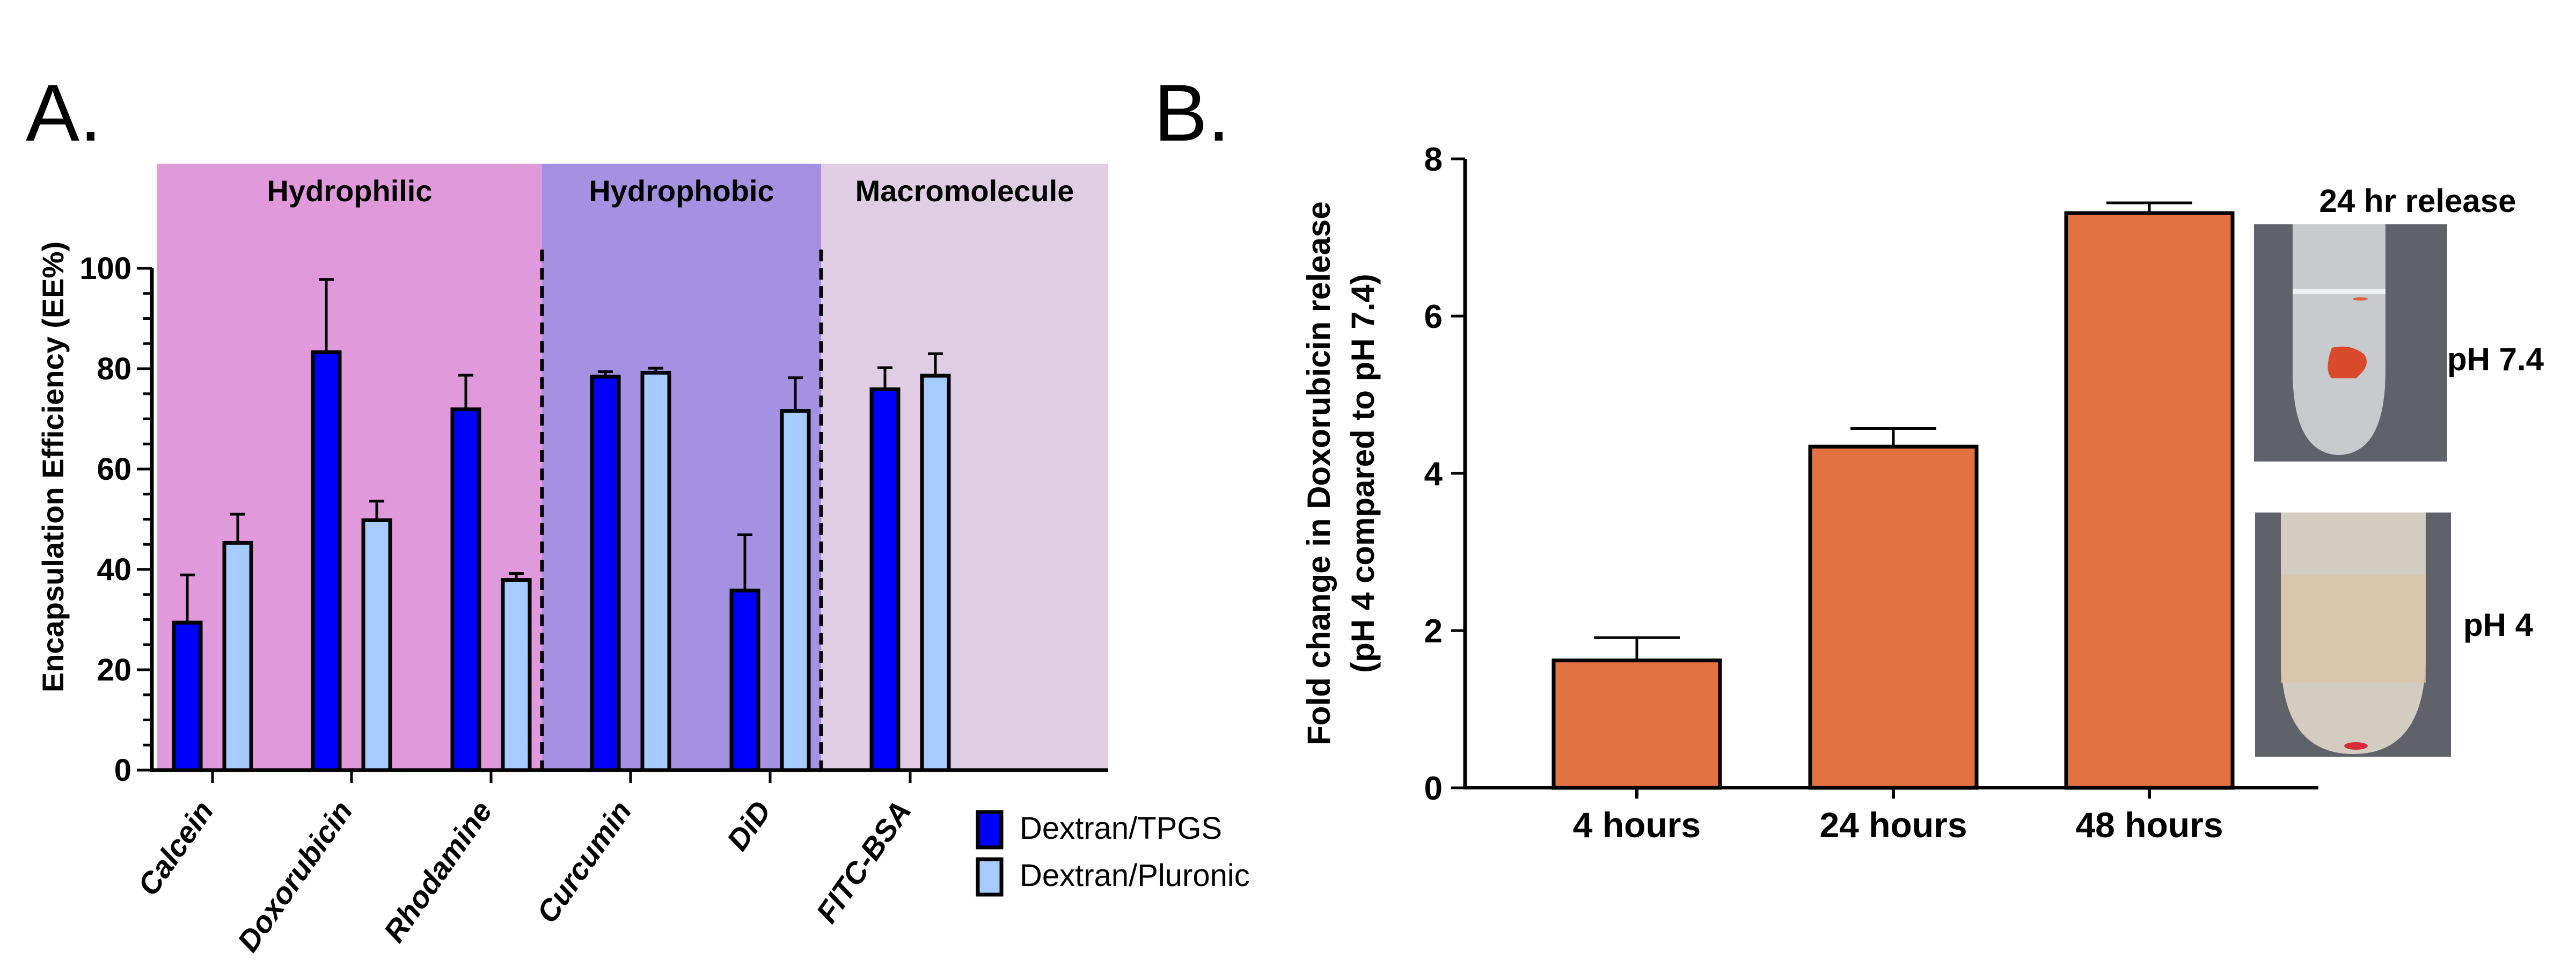  Describe the element at coordinates (1121, 828) in the screenshot. I see `legend-label-tpgs: Dextran/TPGS` at that location.